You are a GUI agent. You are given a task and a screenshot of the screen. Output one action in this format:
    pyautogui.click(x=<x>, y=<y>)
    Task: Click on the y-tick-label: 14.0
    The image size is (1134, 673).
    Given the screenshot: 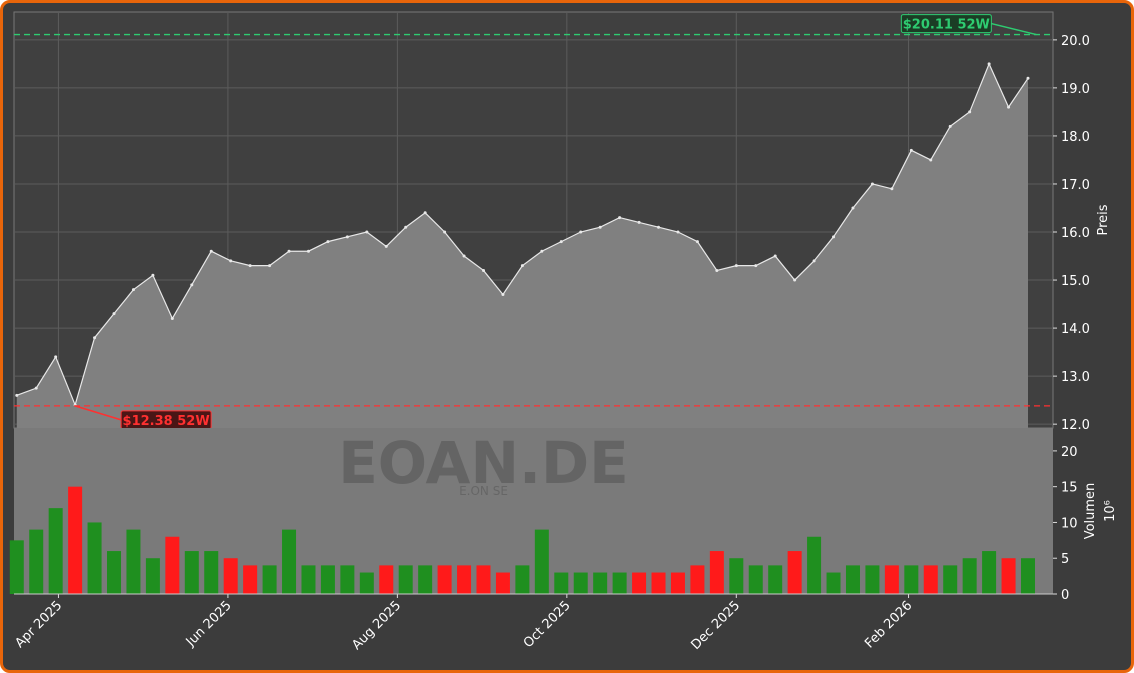 What is the action you would take?
    pyautogui.click(x=1075, y=329)
    